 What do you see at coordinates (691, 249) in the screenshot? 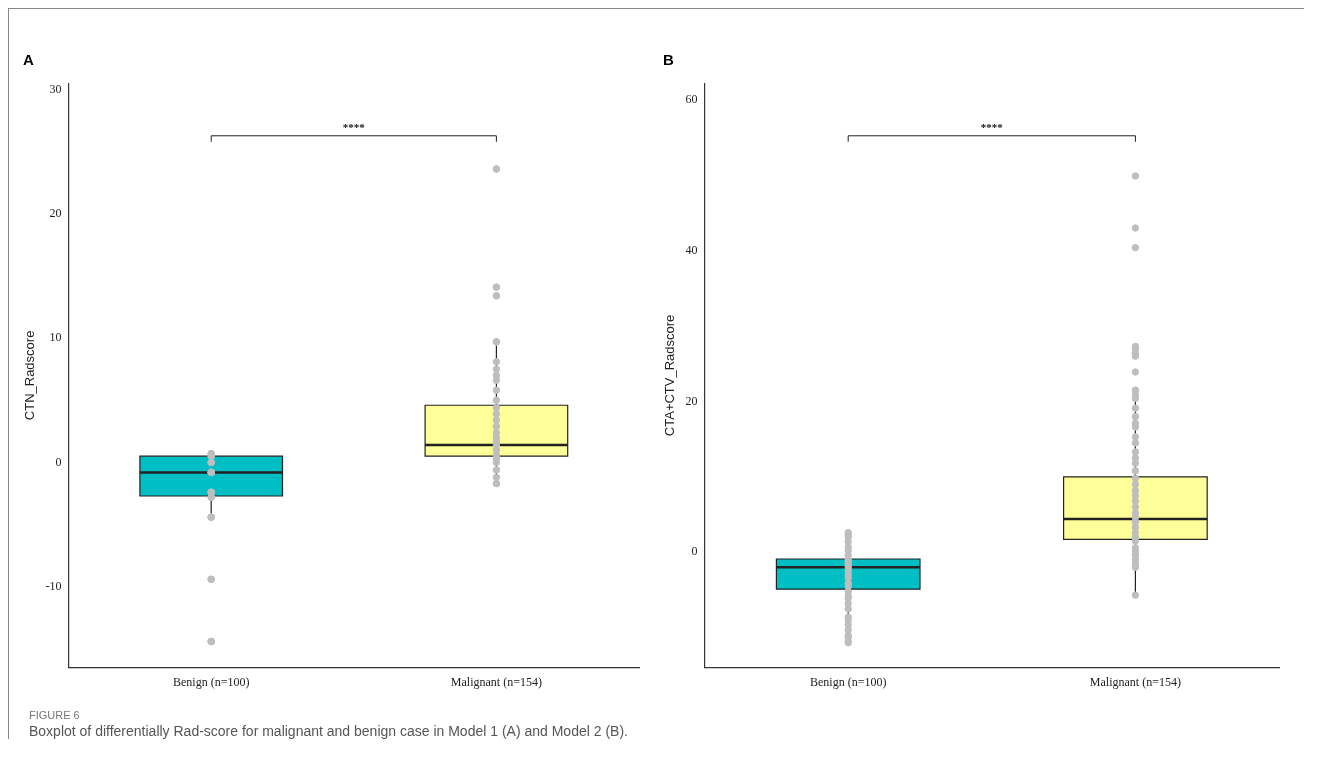
I see `y-tick-label: 40` at bounding box center [691, 249].